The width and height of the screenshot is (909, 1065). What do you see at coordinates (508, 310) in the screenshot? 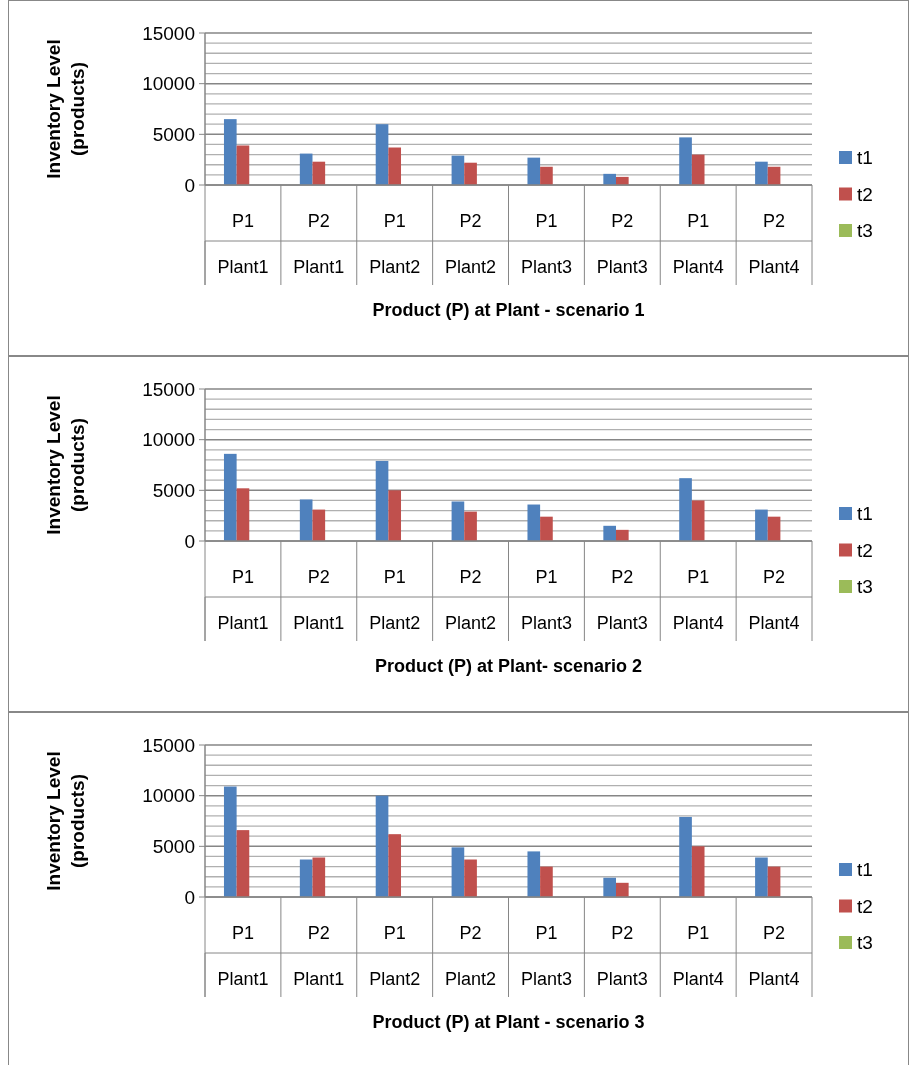
I see `x-axis-title: Product (P) at Plant - scenario 1` at bounding box center [508, 310].